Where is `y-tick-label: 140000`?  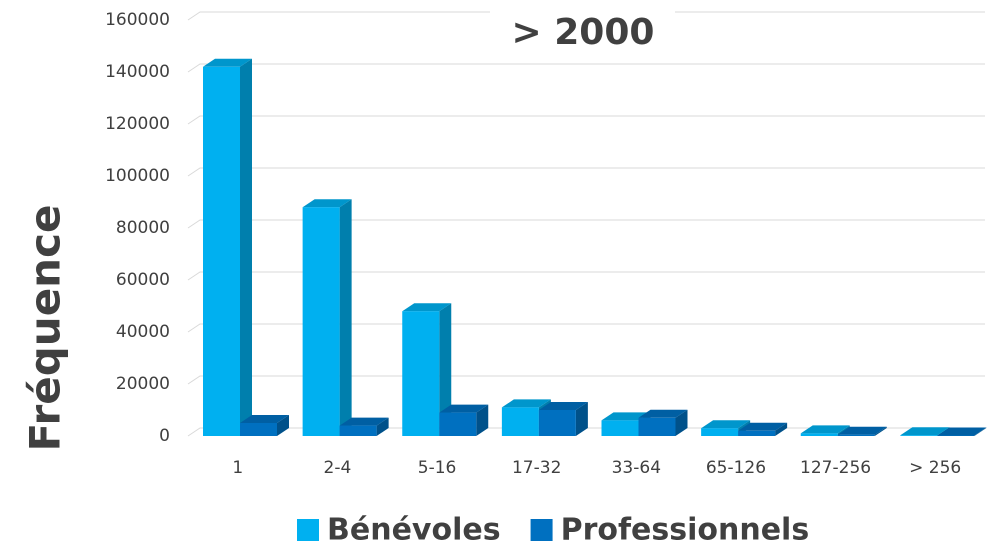
y-tick-label: 140000 is located at coordinates (137, 72).